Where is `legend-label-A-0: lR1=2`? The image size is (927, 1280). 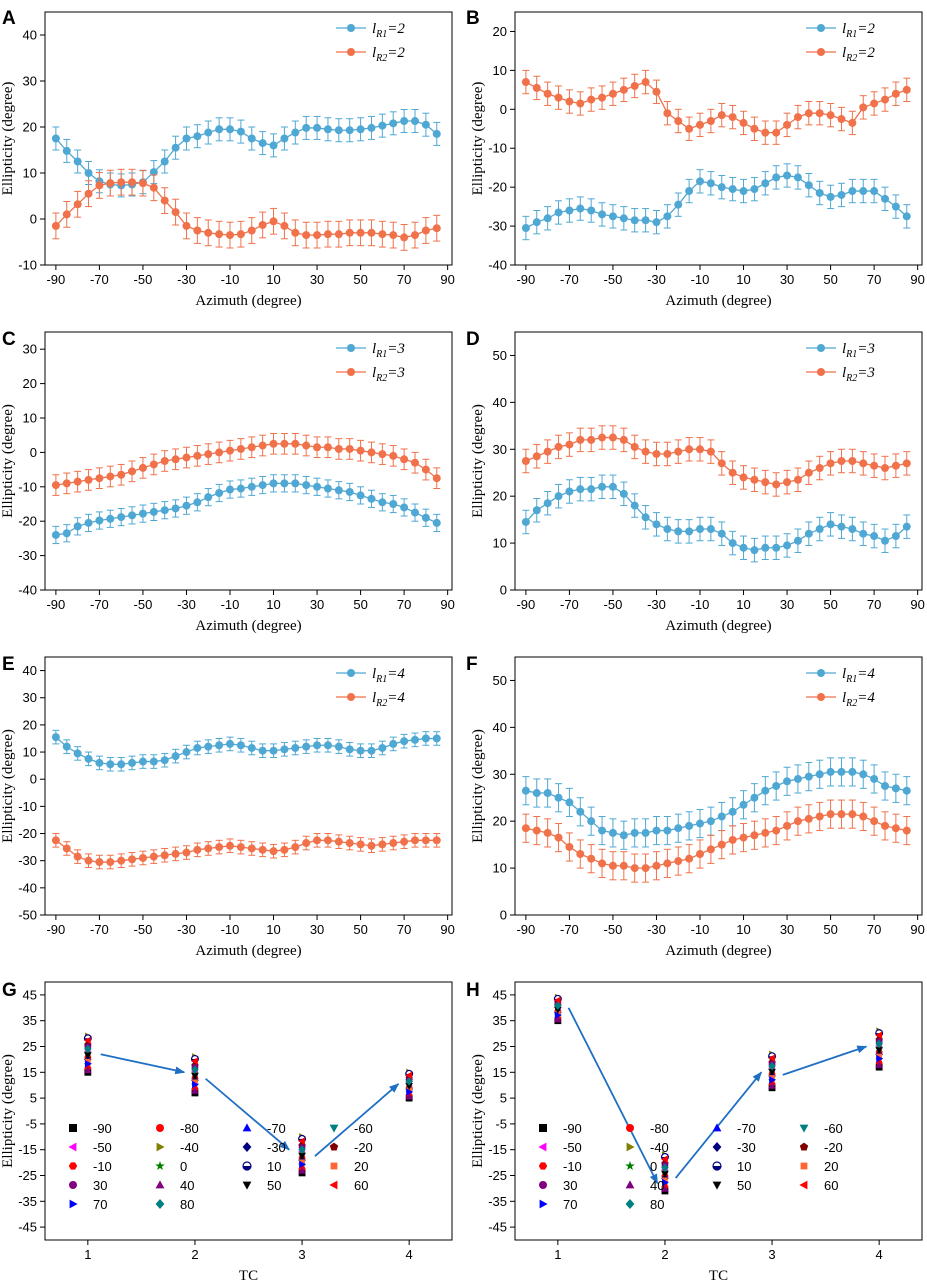
legend-label-A-0: lR1=2 is located at coordinates (388, 30).